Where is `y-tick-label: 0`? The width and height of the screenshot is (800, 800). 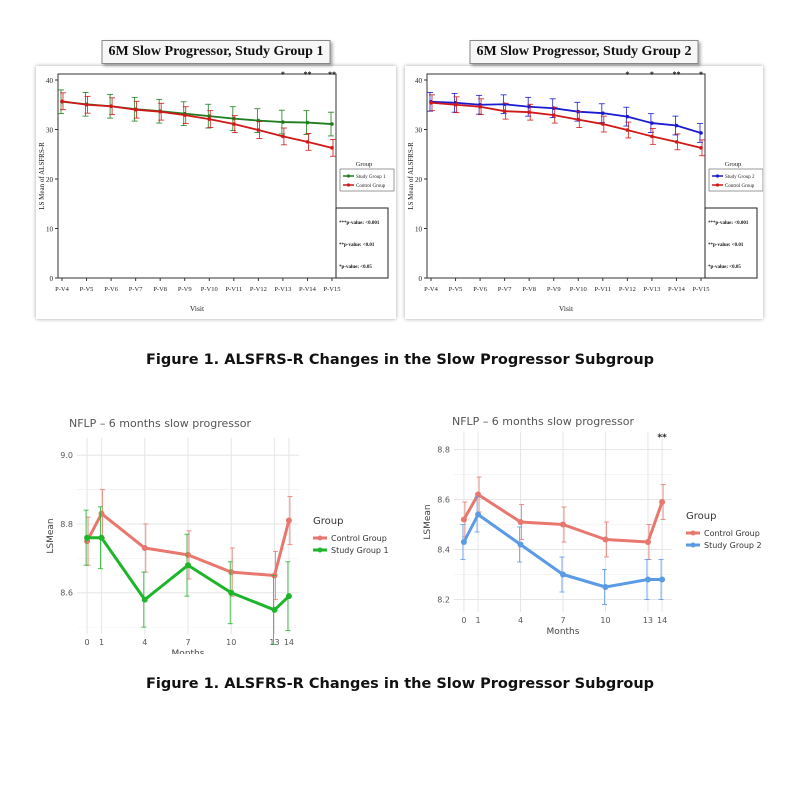 y-tick-label: 0 is located at coordinates (52, 279).